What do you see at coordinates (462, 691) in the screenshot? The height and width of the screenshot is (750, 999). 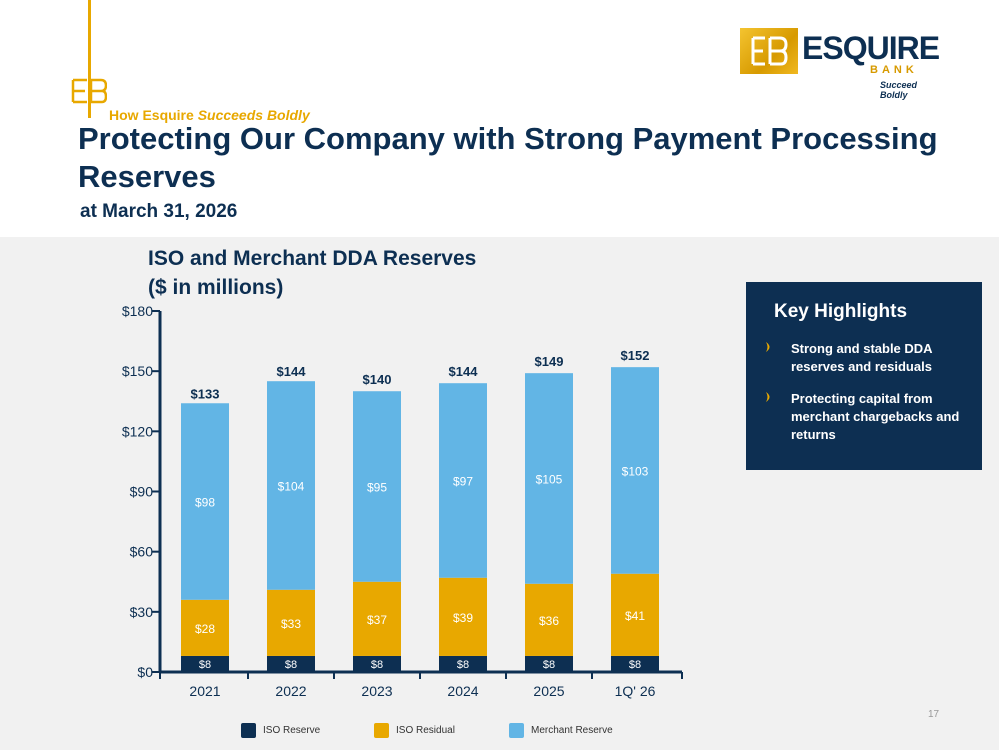 I see `x-tick-label: 2024` at bounding box center [462, 691].